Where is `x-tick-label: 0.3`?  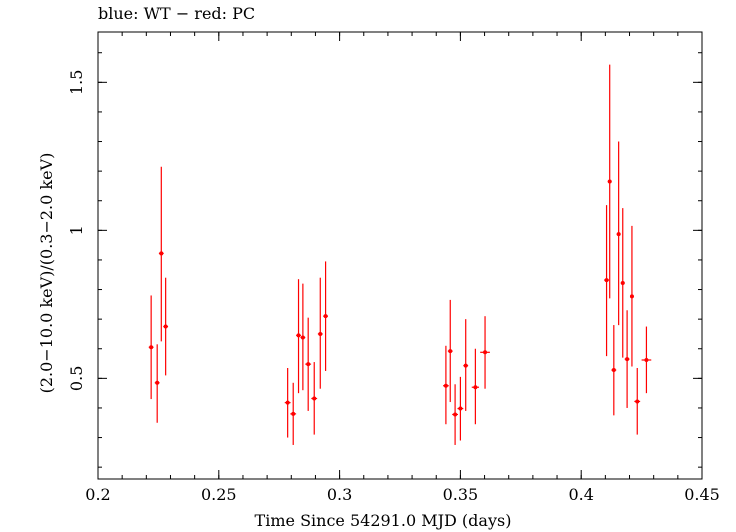 x-tick-label: 0.3 is located at coordinates (339, 494).